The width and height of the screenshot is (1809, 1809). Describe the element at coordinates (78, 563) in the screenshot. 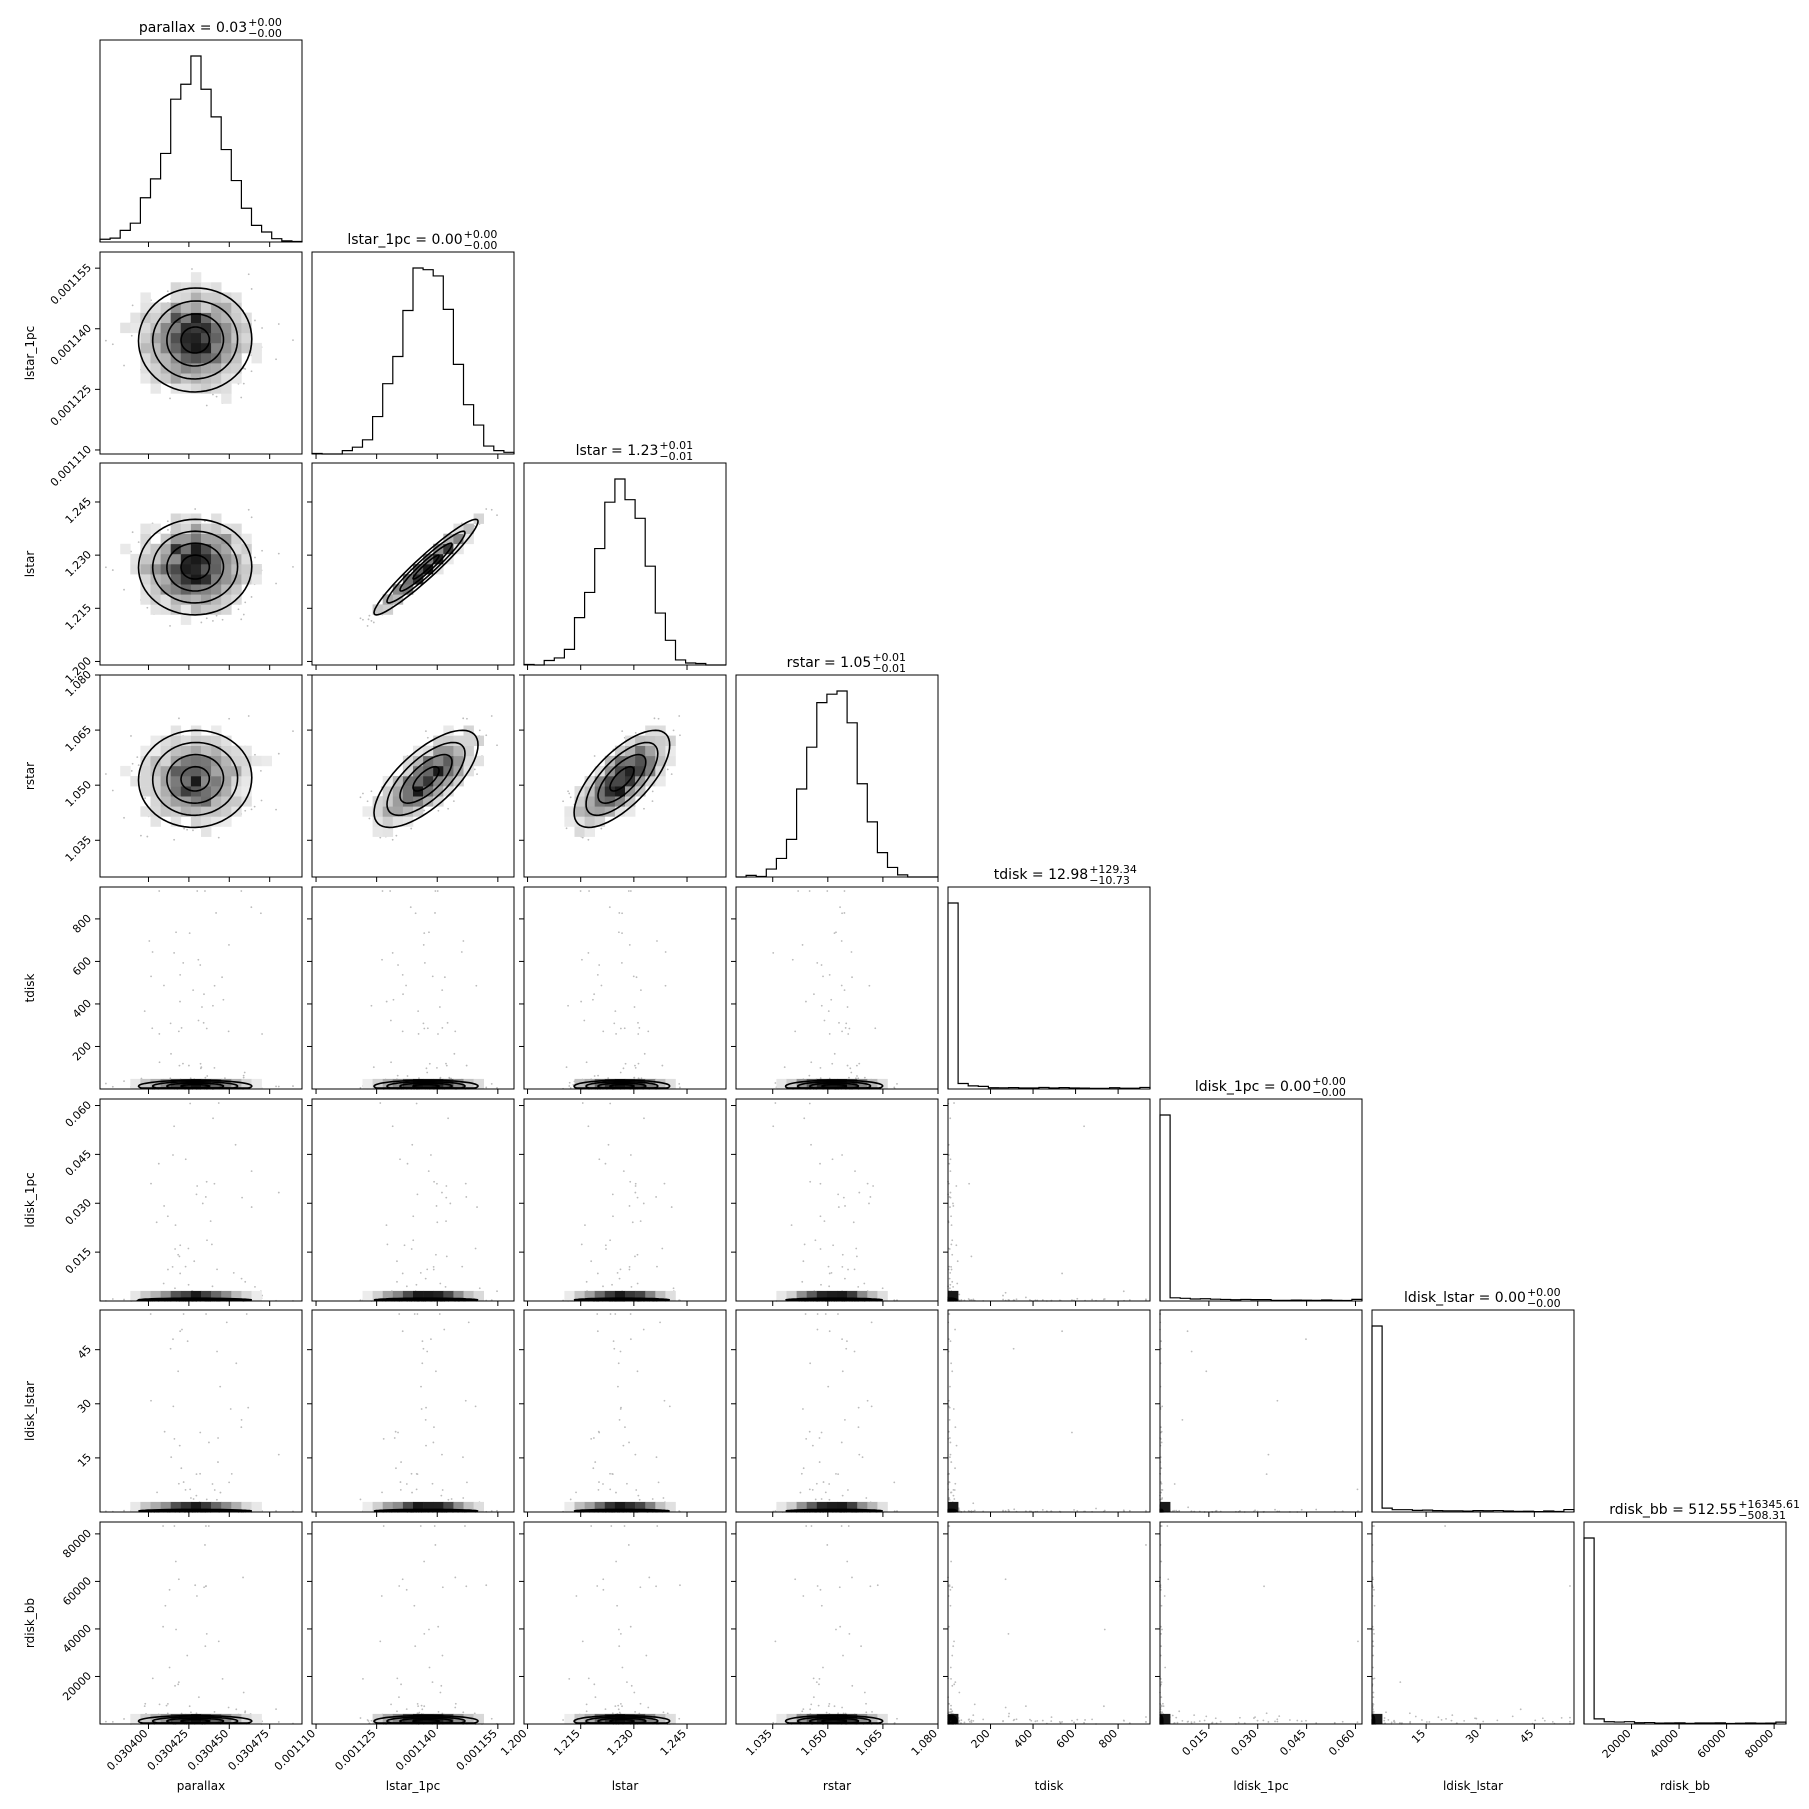

I see `y-tick-label-lstar: 1.230` at that location.